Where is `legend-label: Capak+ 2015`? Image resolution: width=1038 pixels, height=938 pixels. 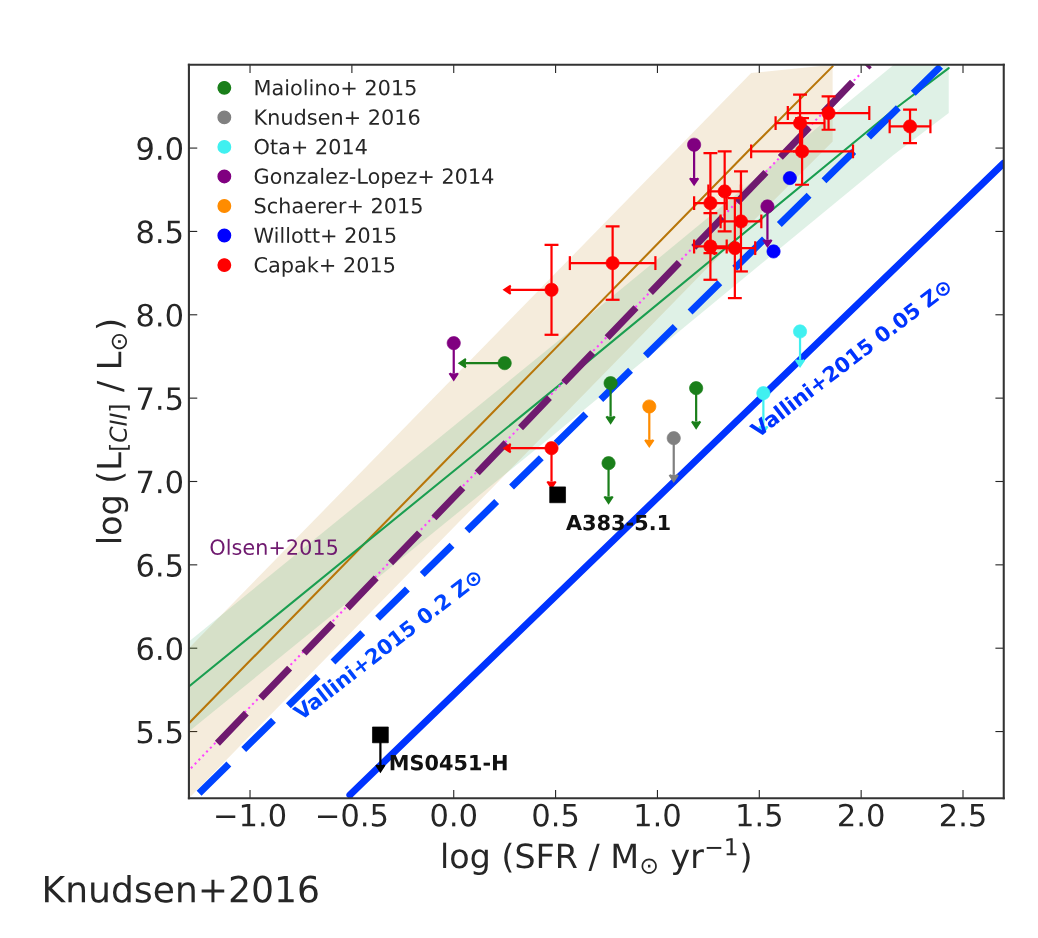
legend-label: Capak+ 2015 is located at coordinates (324, 266).